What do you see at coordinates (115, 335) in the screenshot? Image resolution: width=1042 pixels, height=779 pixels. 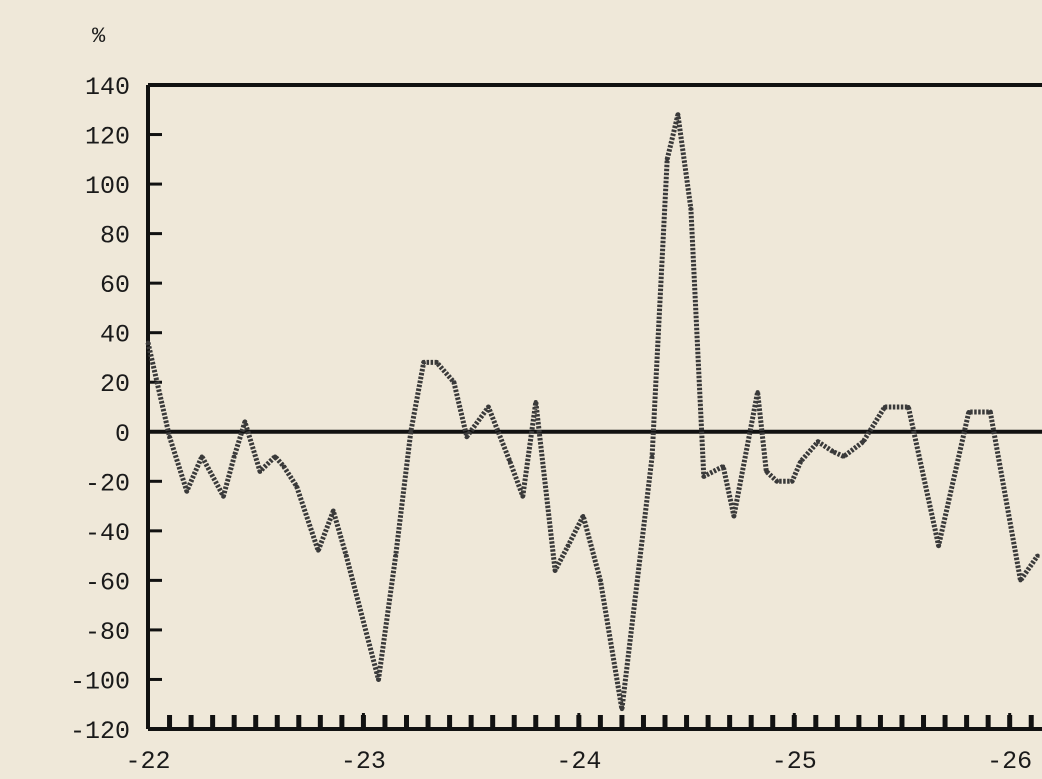 I see `y-tick-label: 40` at bounding box center [115, 335].